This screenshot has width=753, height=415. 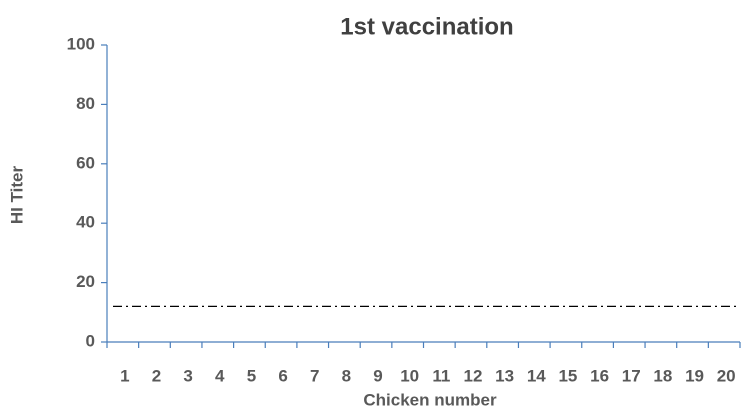 I want to click on x-tick-label: 19, so click(x=694, y=375).